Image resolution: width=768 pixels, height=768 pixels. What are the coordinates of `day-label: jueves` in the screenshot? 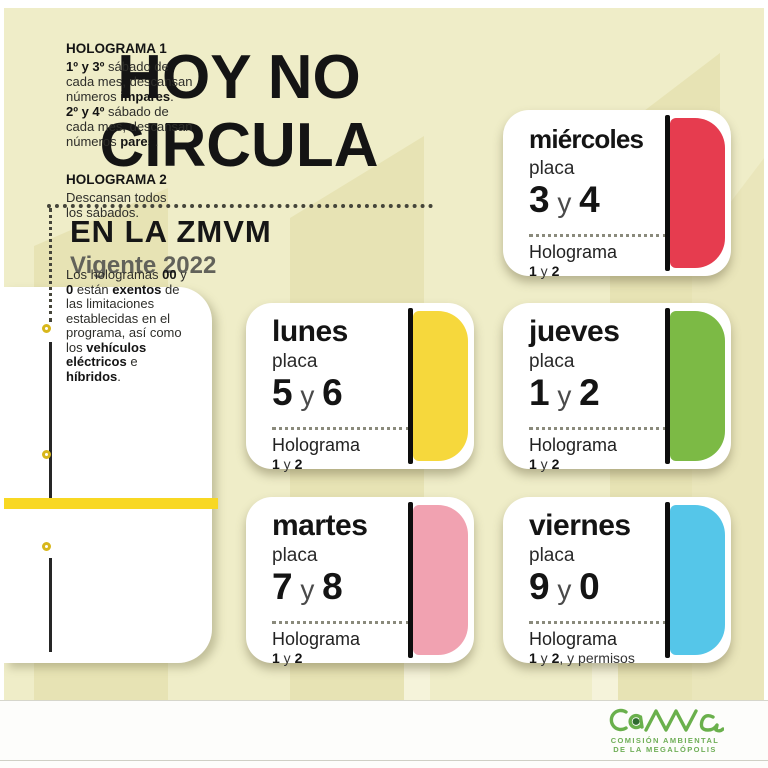 It's located at (574, 331).